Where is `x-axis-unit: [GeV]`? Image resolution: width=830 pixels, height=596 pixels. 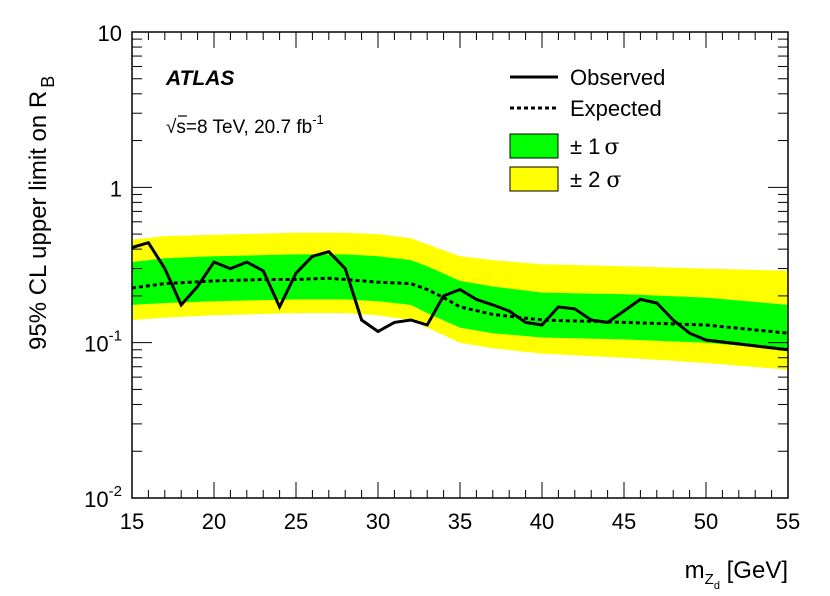
x-axis-unit: [GeV] is located at coordinates (757, 570).